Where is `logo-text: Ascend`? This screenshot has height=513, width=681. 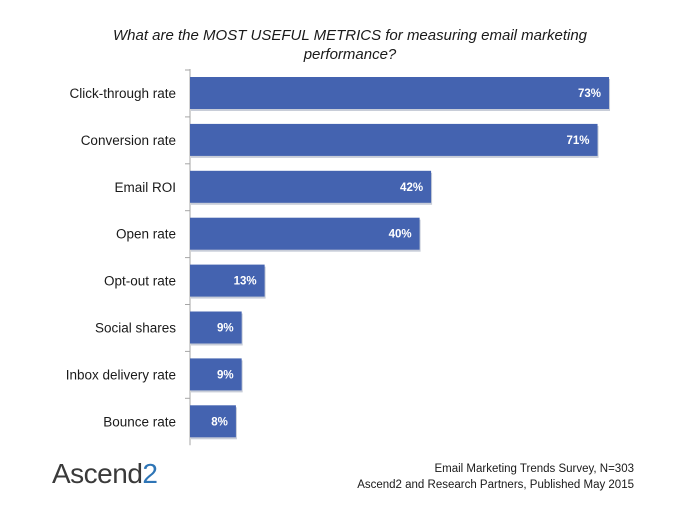
logo-text: Ascend is located at coordinates (97, 473).